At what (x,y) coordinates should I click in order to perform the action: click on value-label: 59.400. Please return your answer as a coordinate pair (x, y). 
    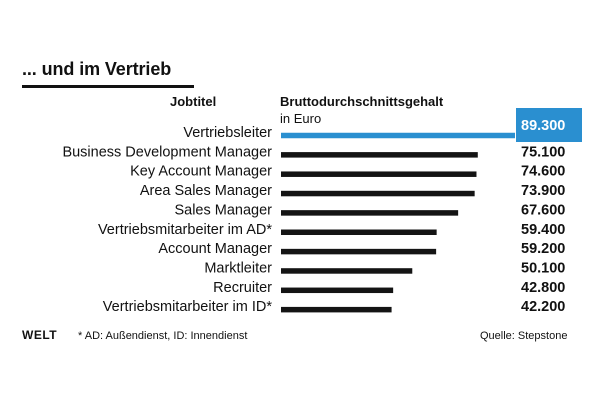
    Looking at the image, I should click on (543, 230).